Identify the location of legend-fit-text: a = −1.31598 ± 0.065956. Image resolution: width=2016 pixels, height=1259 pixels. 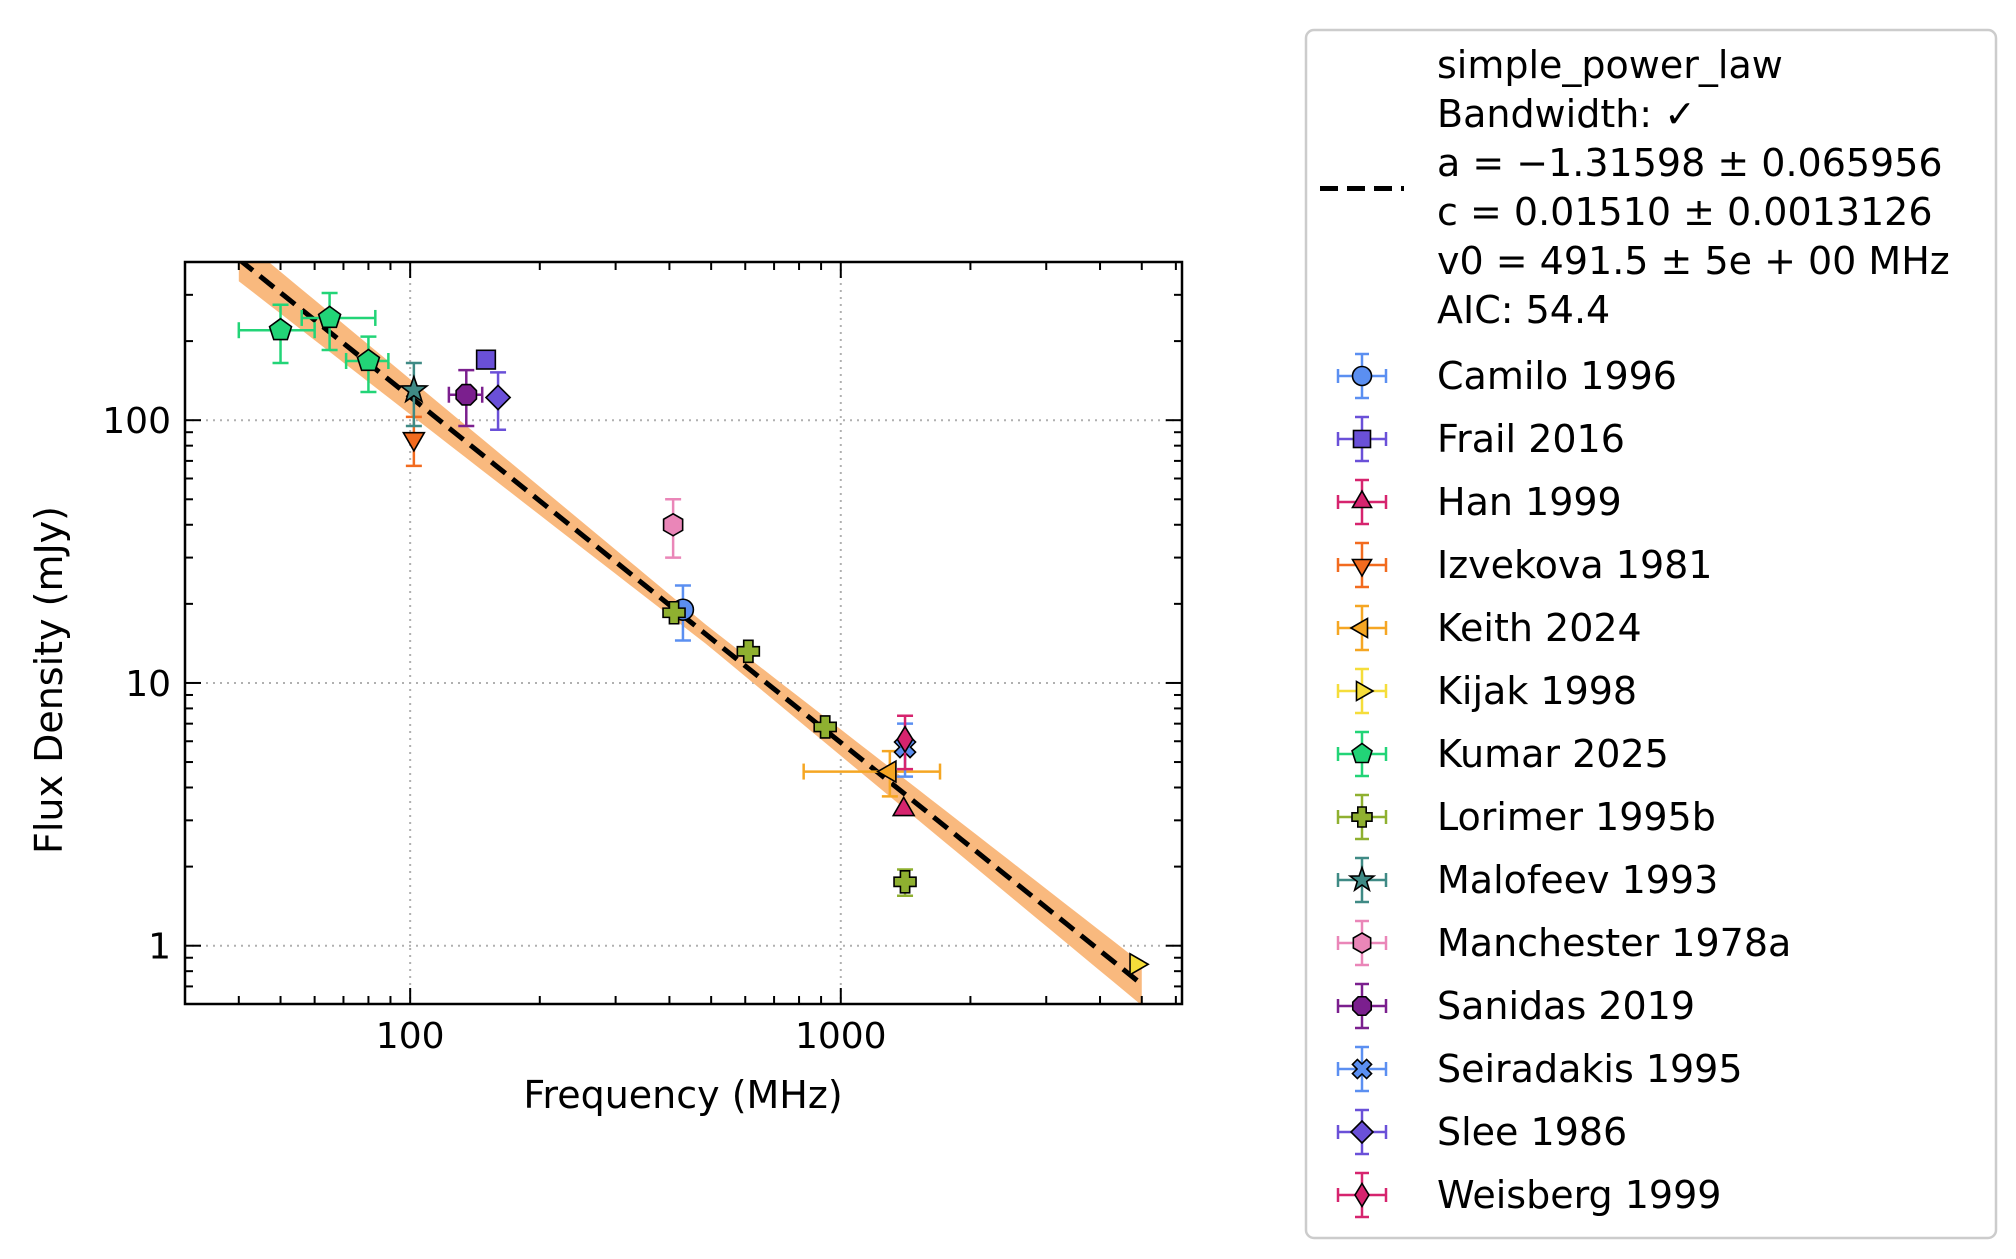
(1690, 163).